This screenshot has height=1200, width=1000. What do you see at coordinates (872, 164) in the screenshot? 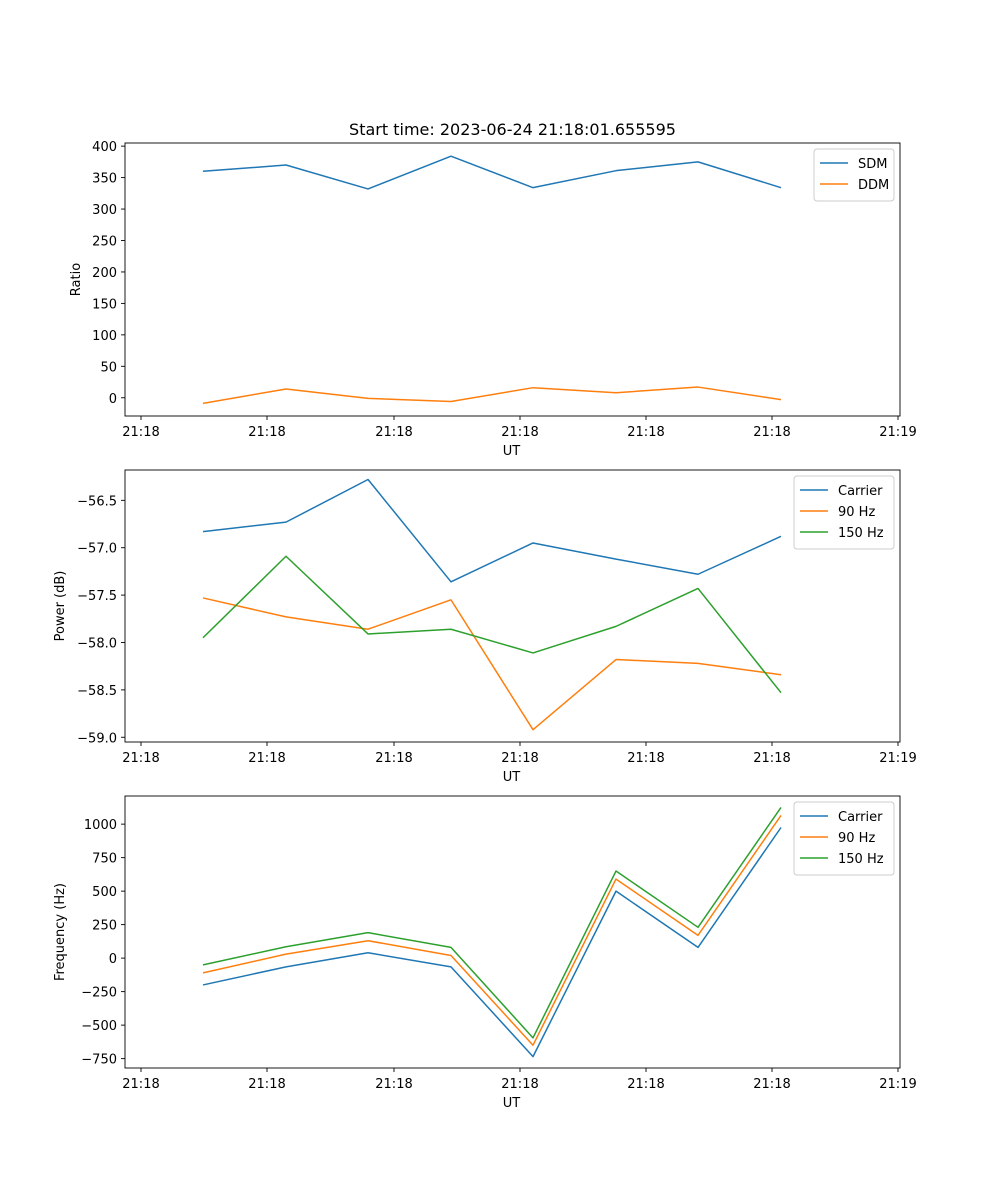
I see `legend-entry-label: SDM` at bounding box center [872, 164].